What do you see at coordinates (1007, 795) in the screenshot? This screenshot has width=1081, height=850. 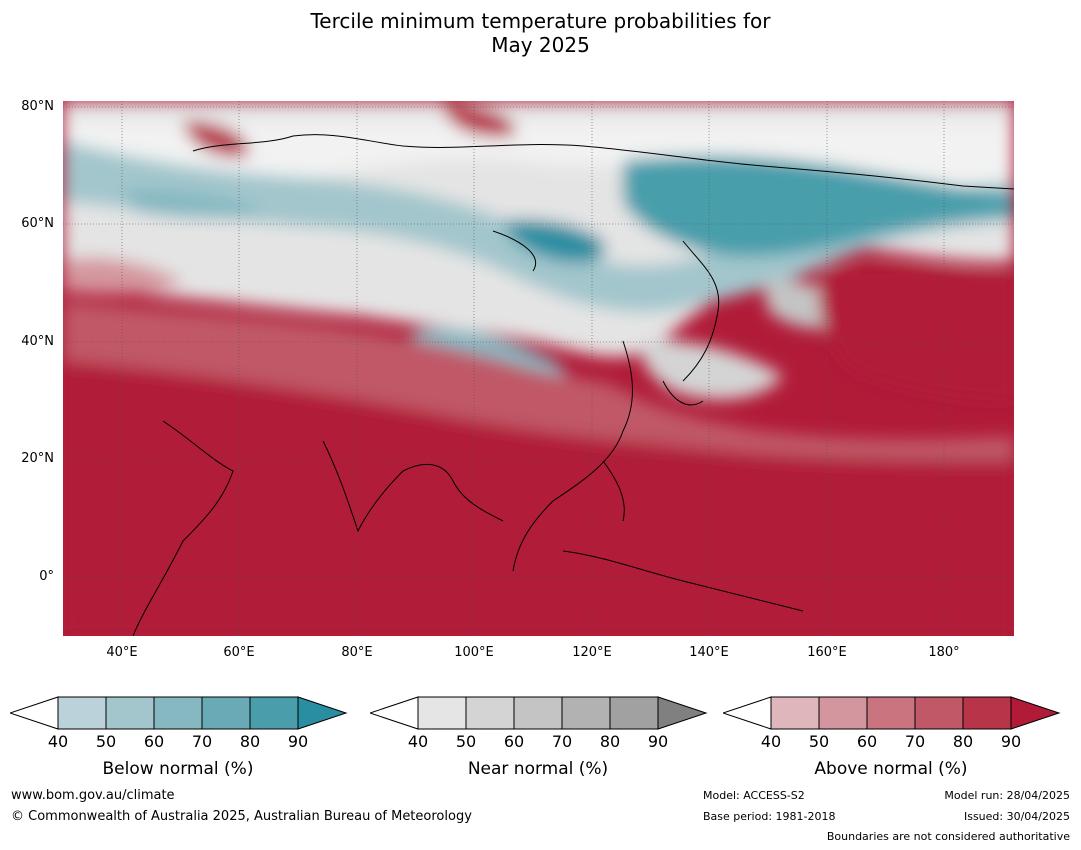 I see `model-run-text: Model run: 28/04/2025` at bounding box center [1007, 795].